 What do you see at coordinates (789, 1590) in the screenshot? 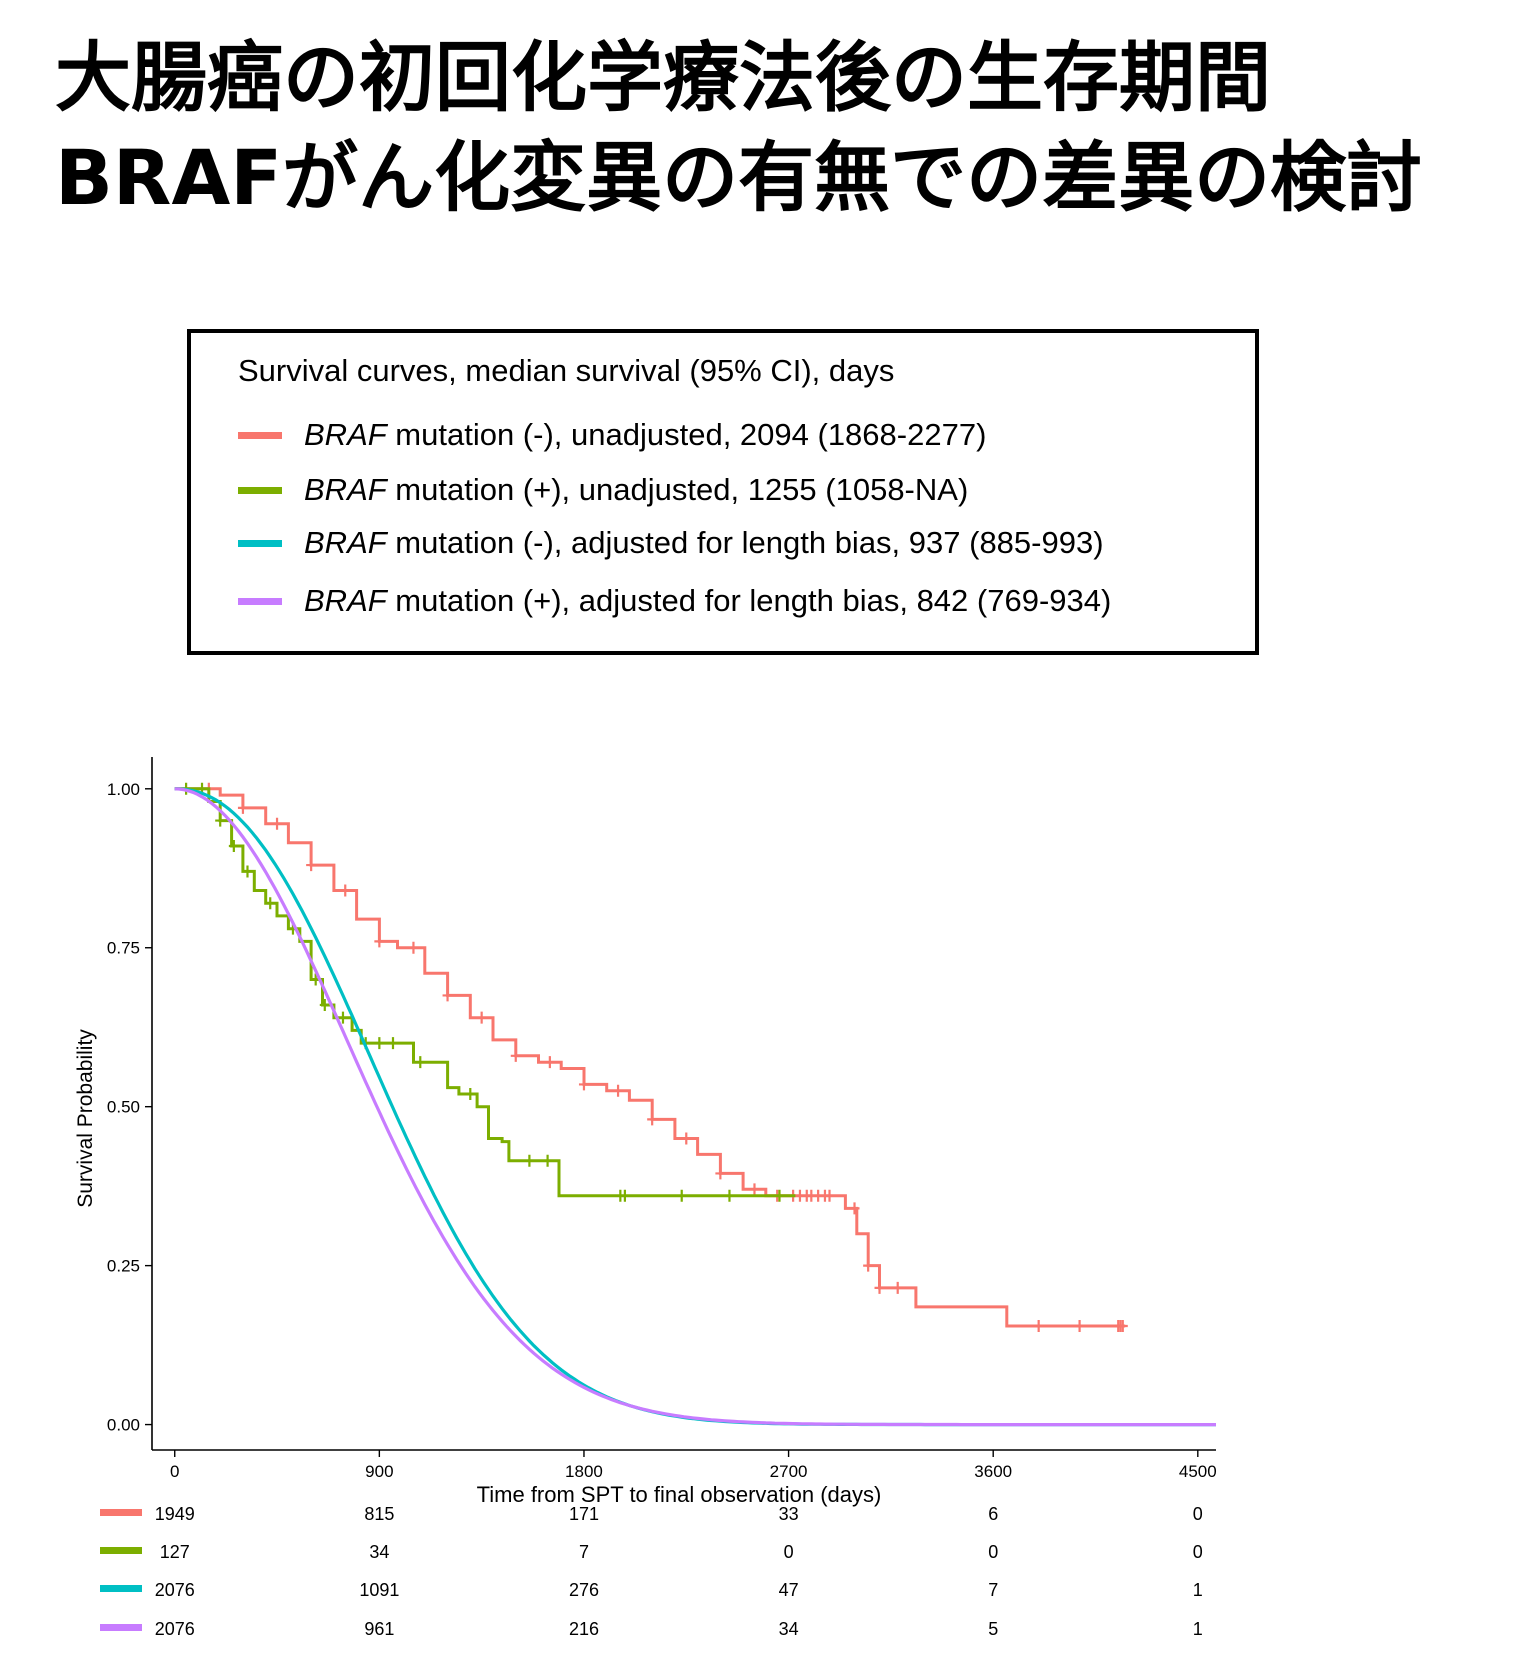
I see `risk-table-count: 47` at bounding box center [789, 1590].